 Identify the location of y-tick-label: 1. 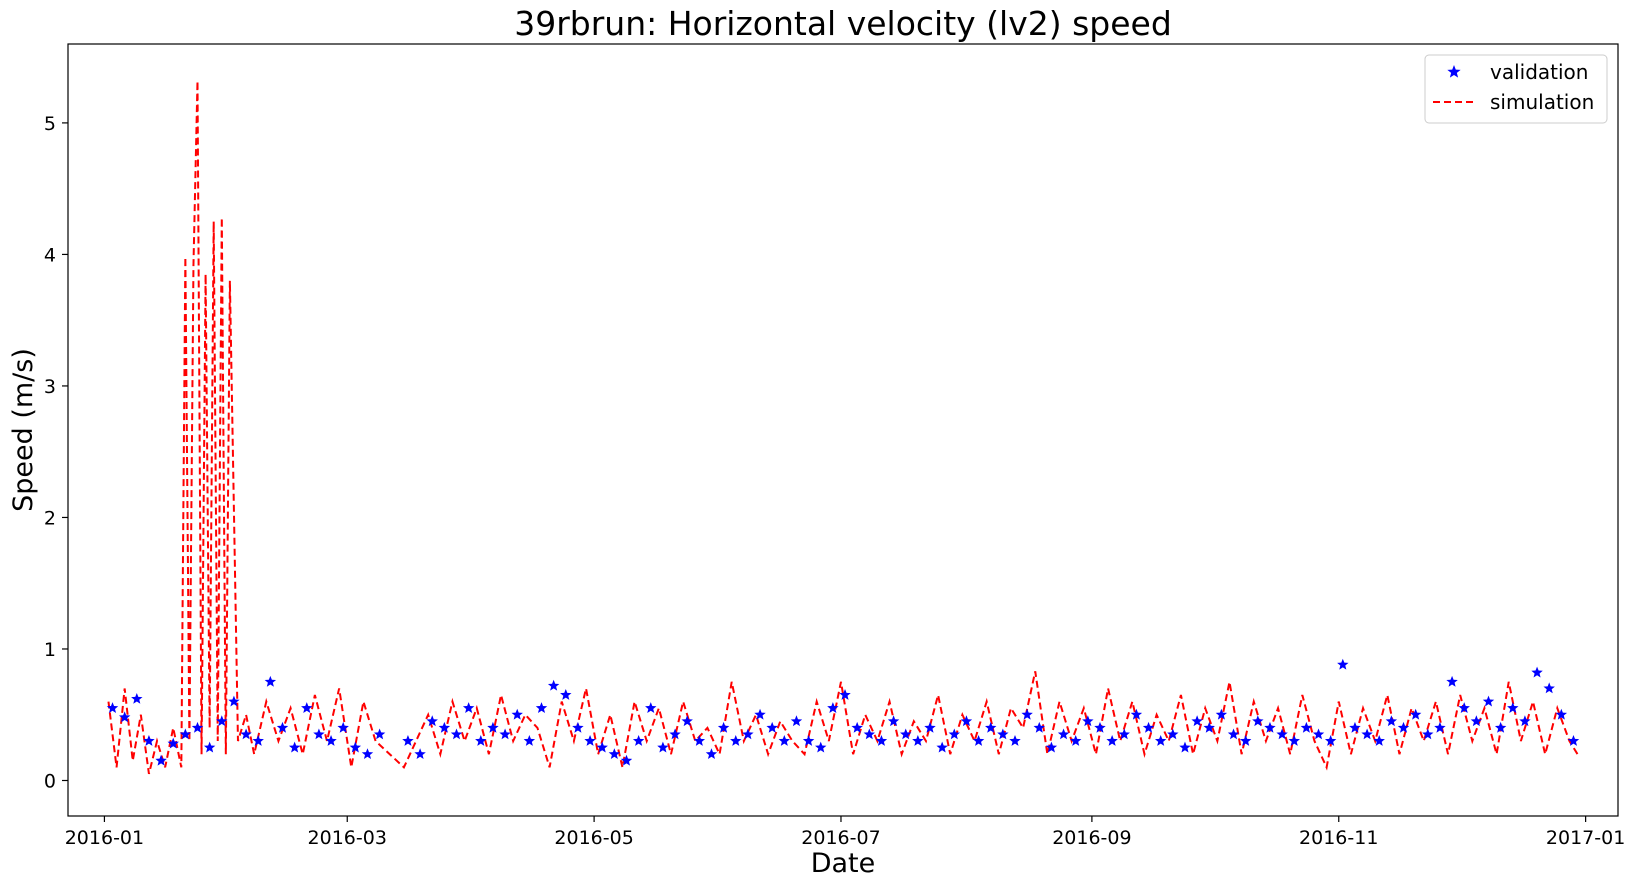
(50, 650).